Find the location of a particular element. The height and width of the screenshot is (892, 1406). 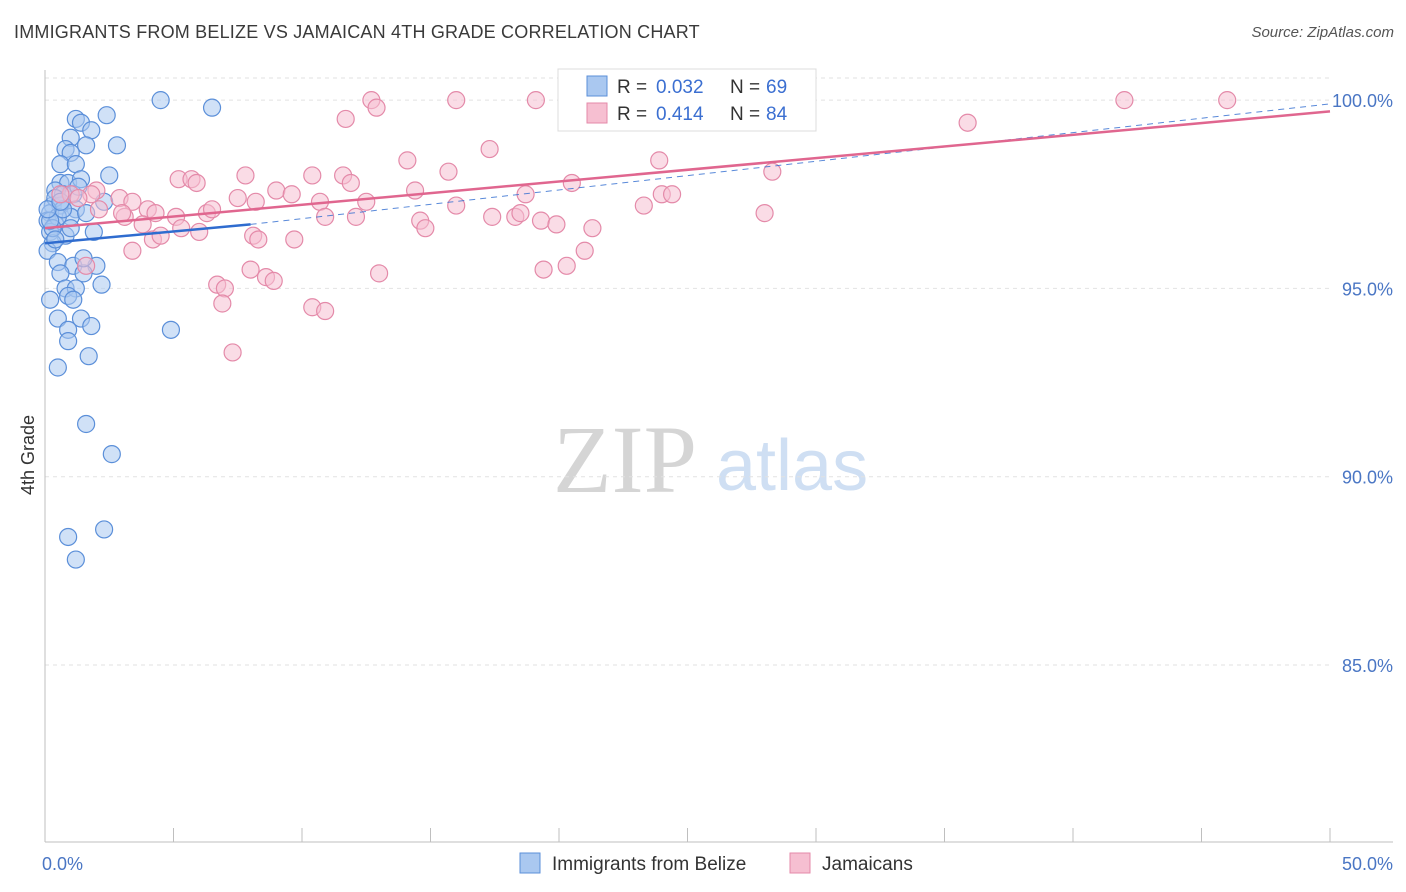

series-legend-label-belize: Immigrants from Belize is located at coordinates (649, 864).